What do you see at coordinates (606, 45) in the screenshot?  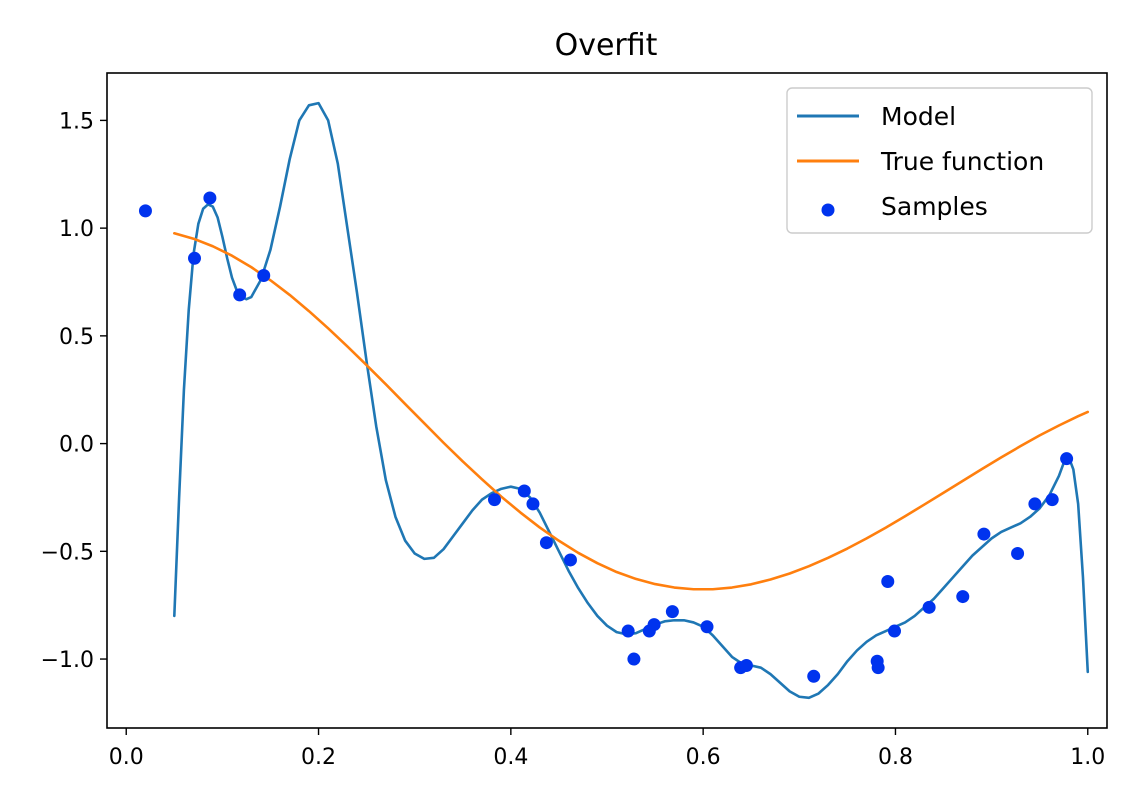 I see `chart-title: Overfit` at bounding box center [606, 45].